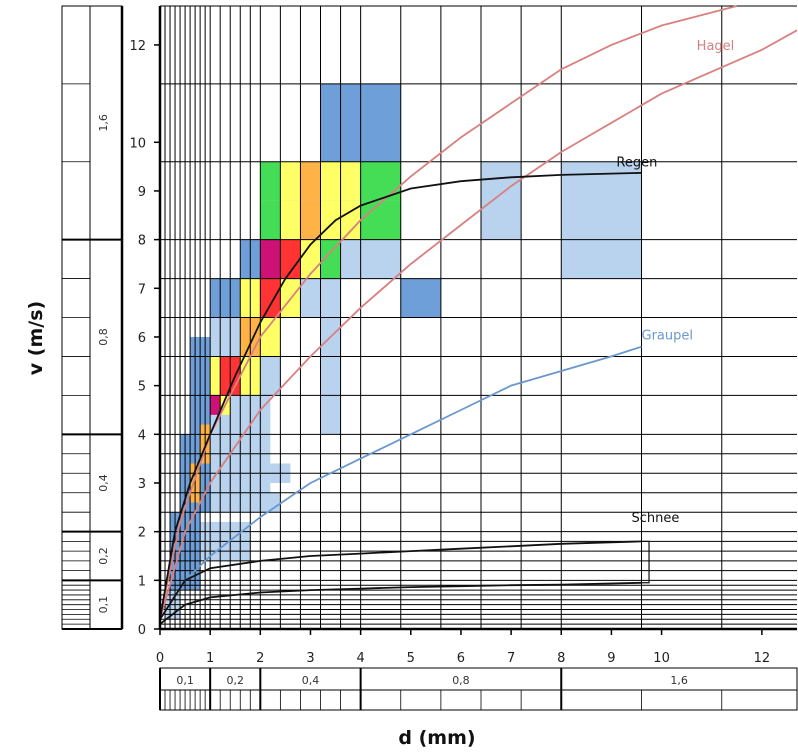 This screenshot has height=752, width=798. What do you see at coordinates (411, 658) in the screenshot?
I see `x-tick-label: 5` at bounding box center [411, 658].